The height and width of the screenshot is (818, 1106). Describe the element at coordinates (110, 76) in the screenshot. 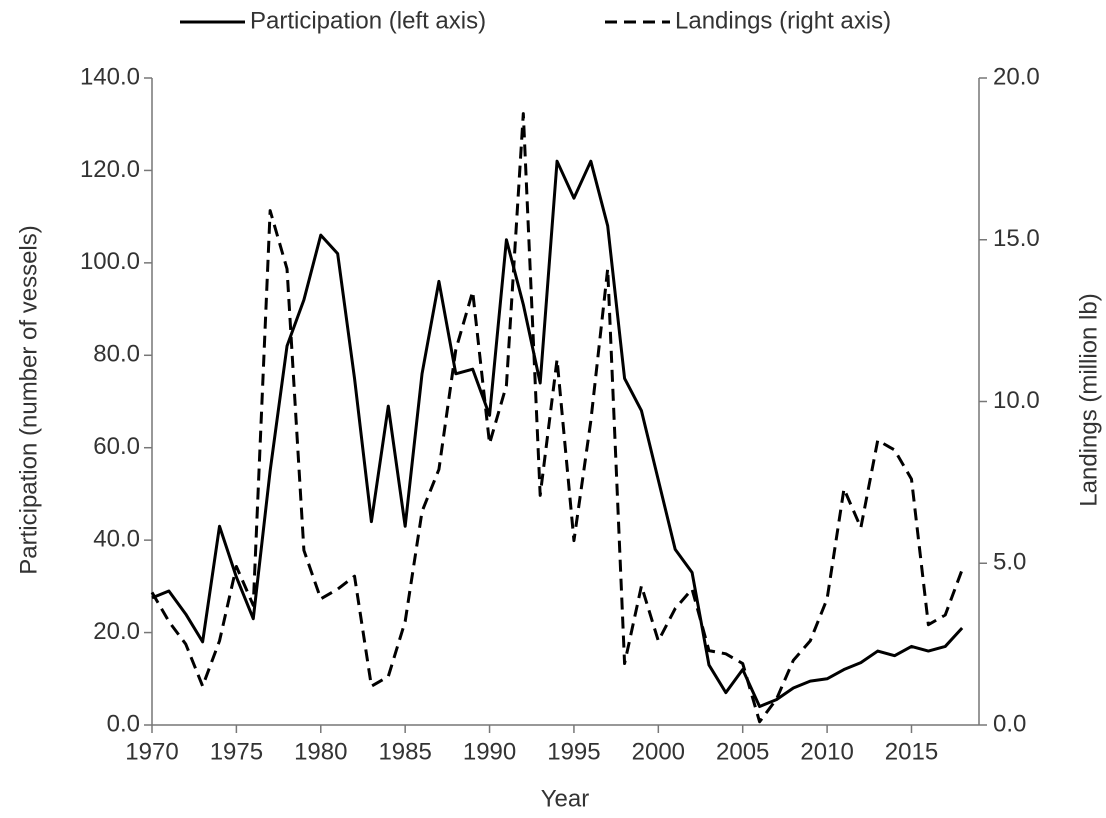

I see `y-tick-label: 140.0` at that location.